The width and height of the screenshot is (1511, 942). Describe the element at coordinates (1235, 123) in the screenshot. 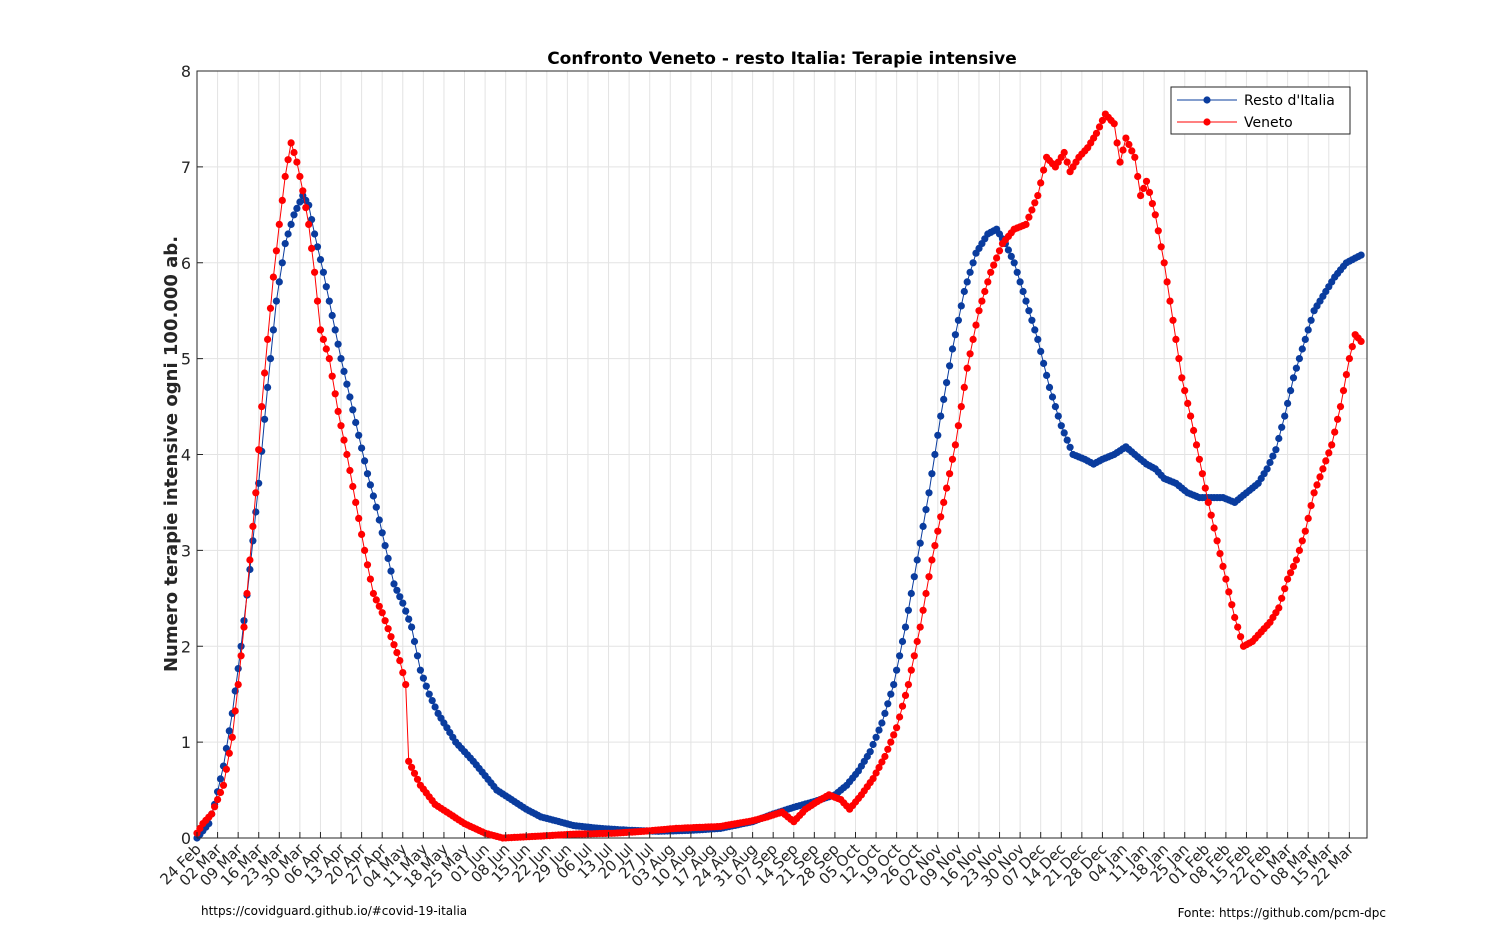

I see `legend-item-veneto: Veneto` at that location.